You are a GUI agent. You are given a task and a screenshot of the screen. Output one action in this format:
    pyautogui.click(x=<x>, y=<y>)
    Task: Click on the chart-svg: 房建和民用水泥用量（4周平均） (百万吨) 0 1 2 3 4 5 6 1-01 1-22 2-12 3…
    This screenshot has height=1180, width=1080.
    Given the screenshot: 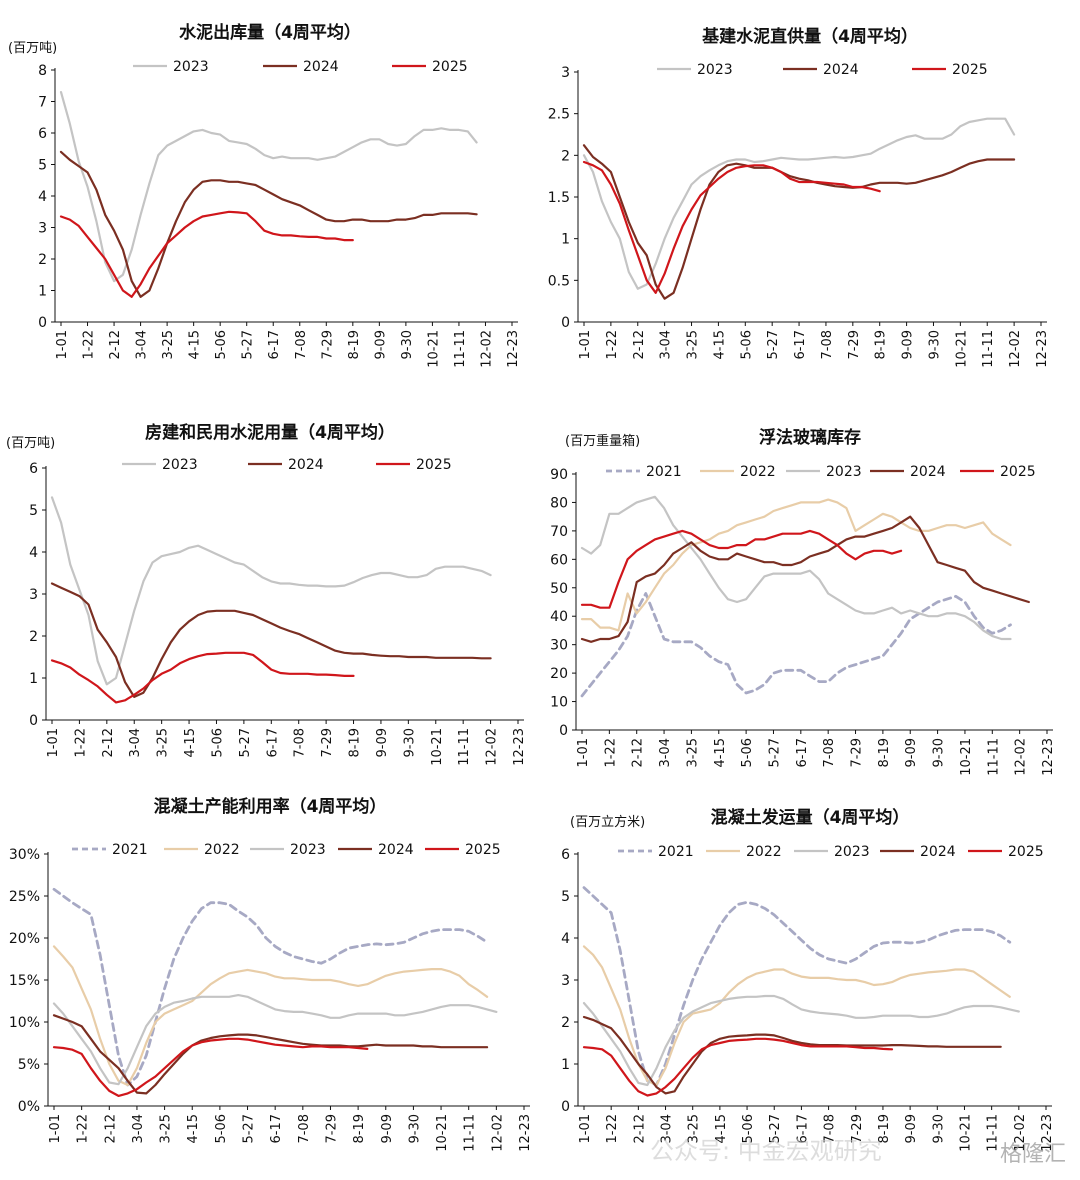 What is the action you would take?
    pyautogui.click(x=266, y=594)
    